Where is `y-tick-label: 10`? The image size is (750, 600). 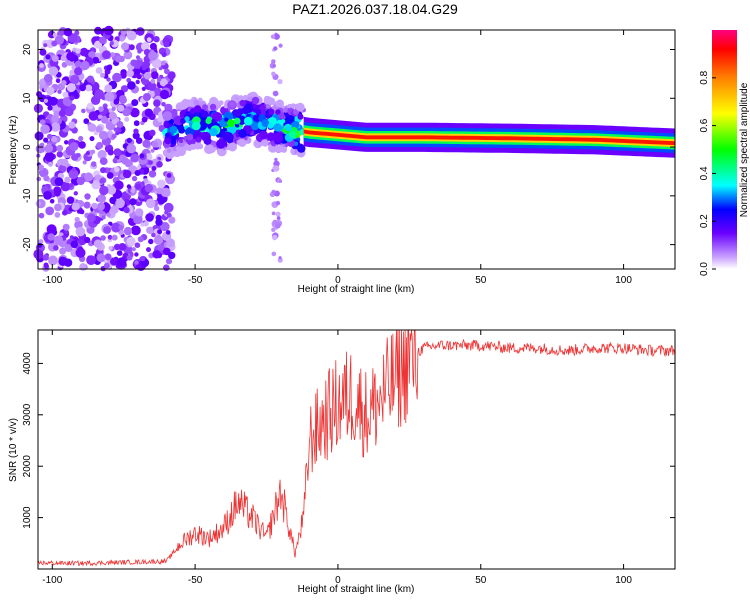
y-tick-label: 10 is located at coordinates (27, 98).